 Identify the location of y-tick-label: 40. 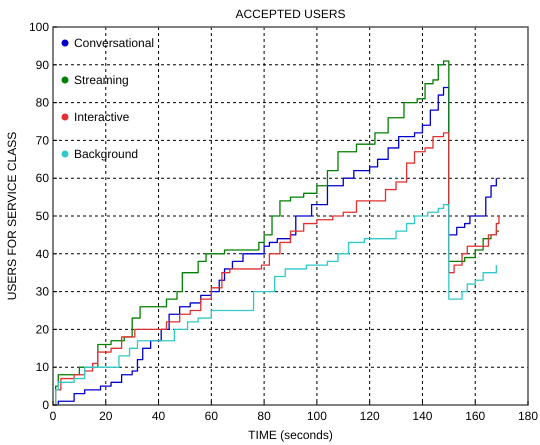
(43, 253).